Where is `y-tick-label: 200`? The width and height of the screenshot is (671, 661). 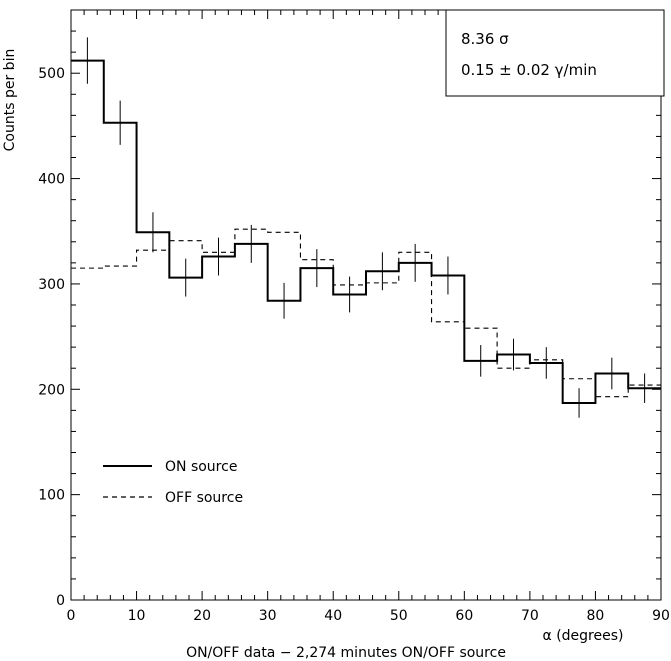 y-tick-label: 200 is located at coordinates (51, 390).